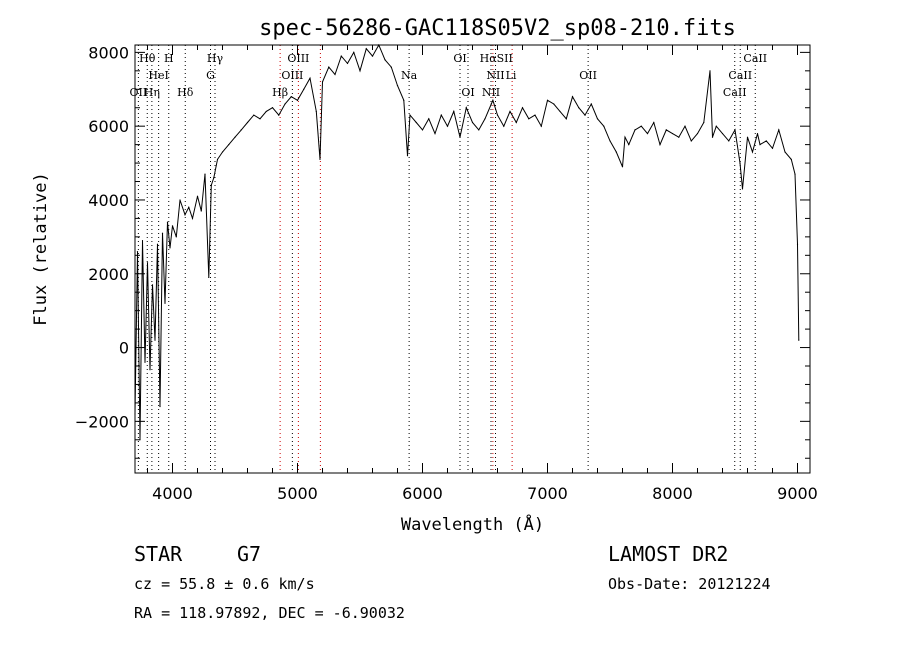 The width and height of the screenshot is (900, 650). What do you see at coordinates (152, 92) in the screenshot?
I see `spectral-line-label: Hη` at bounding box center [152, 92].